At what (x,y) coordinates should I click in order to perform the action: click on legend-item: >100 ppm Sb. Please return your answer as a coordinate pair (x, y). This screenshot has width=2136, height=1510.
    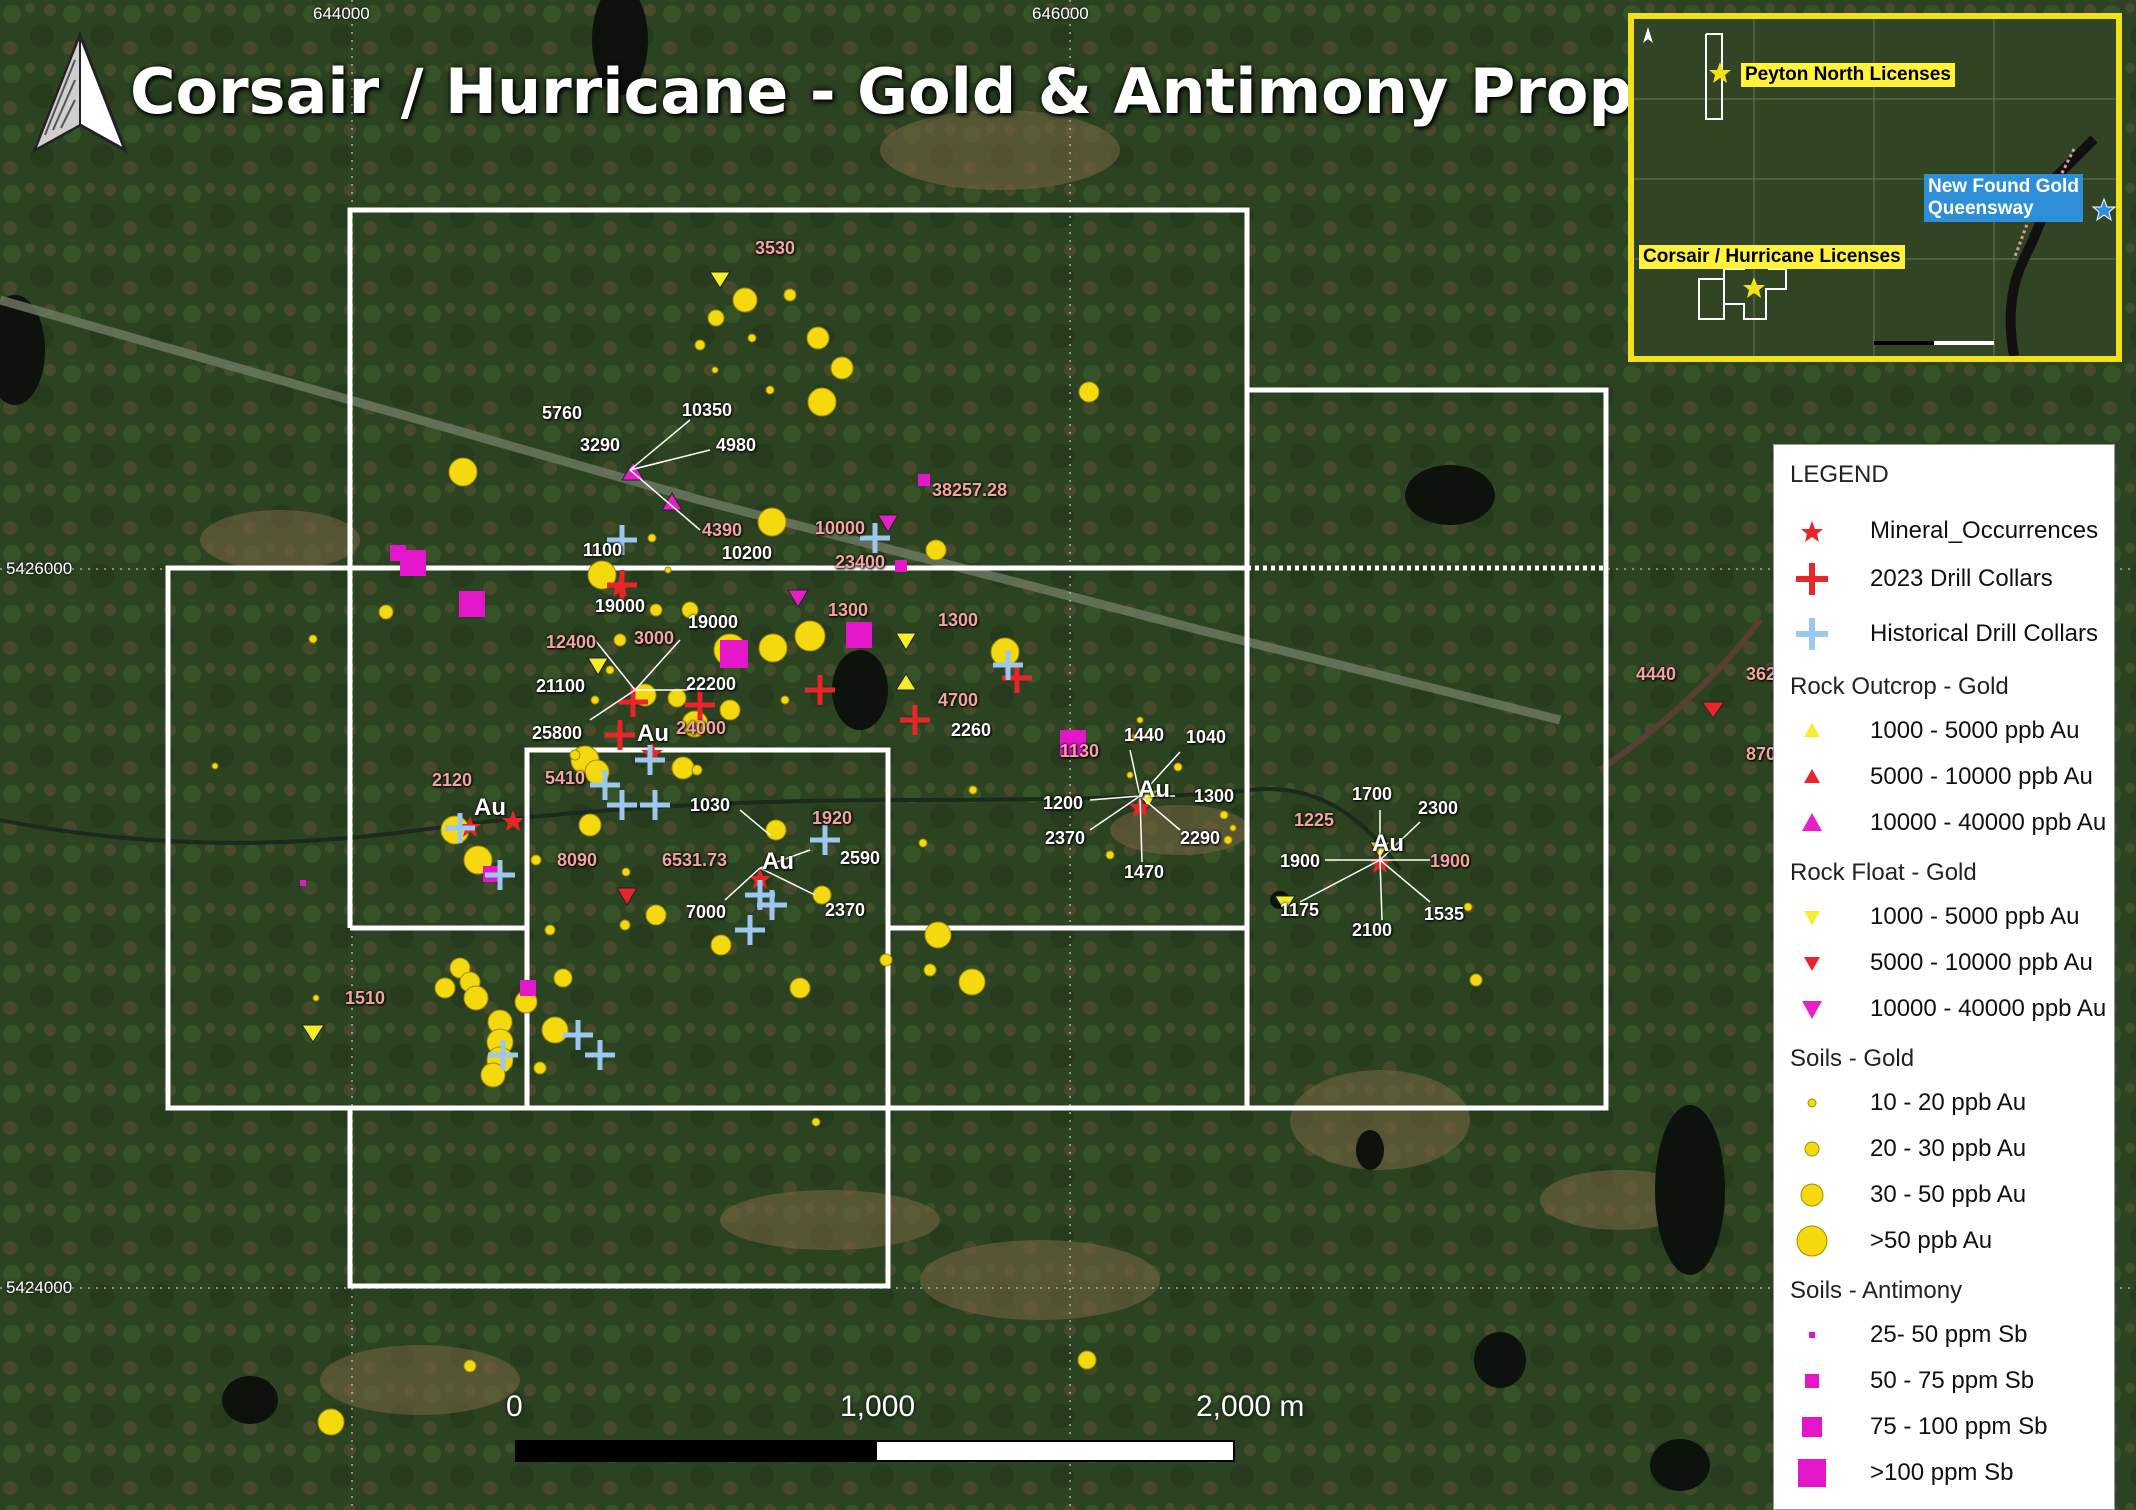
    Looking at the image, I should click on (1950, 1473).